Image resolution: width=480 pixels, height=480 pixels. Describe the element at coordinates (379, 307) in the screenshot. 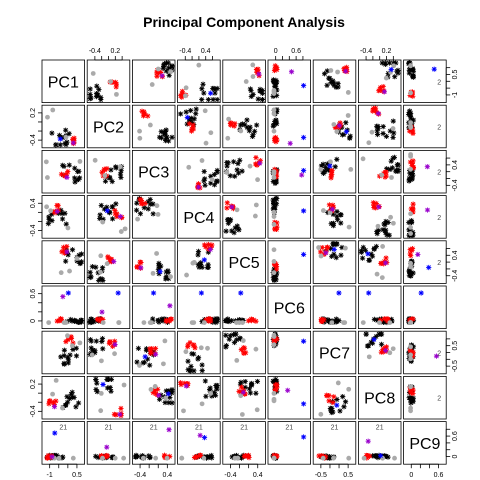

I see `panel-r5-c7` at that location.